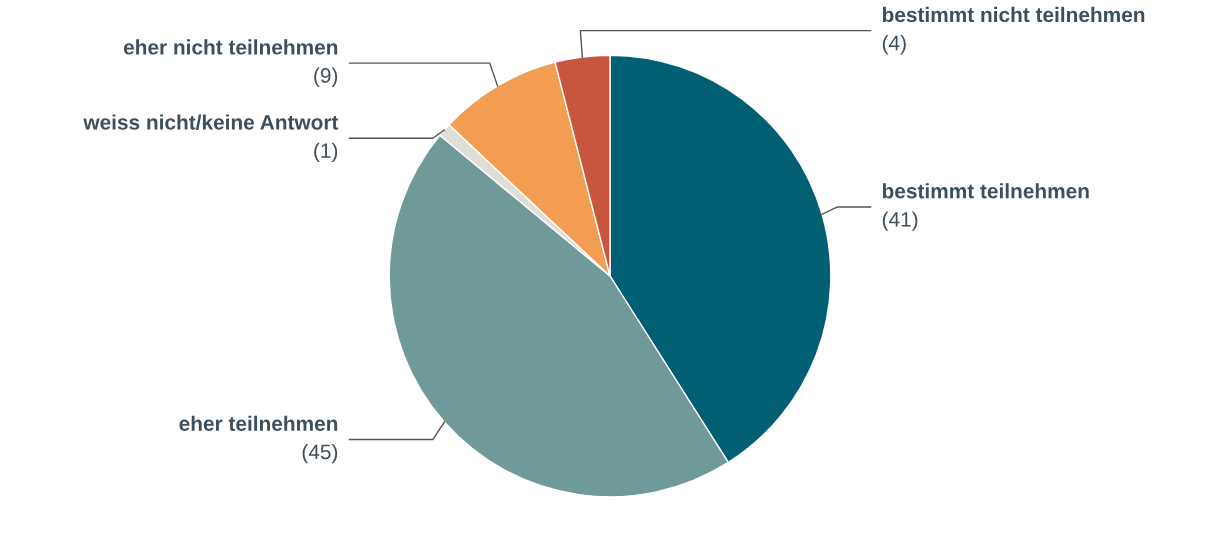 This screenshot has height=552, width=1220. Describe the element at coordinates (985, 191) in the screenshot. I see `slice-label: bestimmt teilnehmen` at that location.